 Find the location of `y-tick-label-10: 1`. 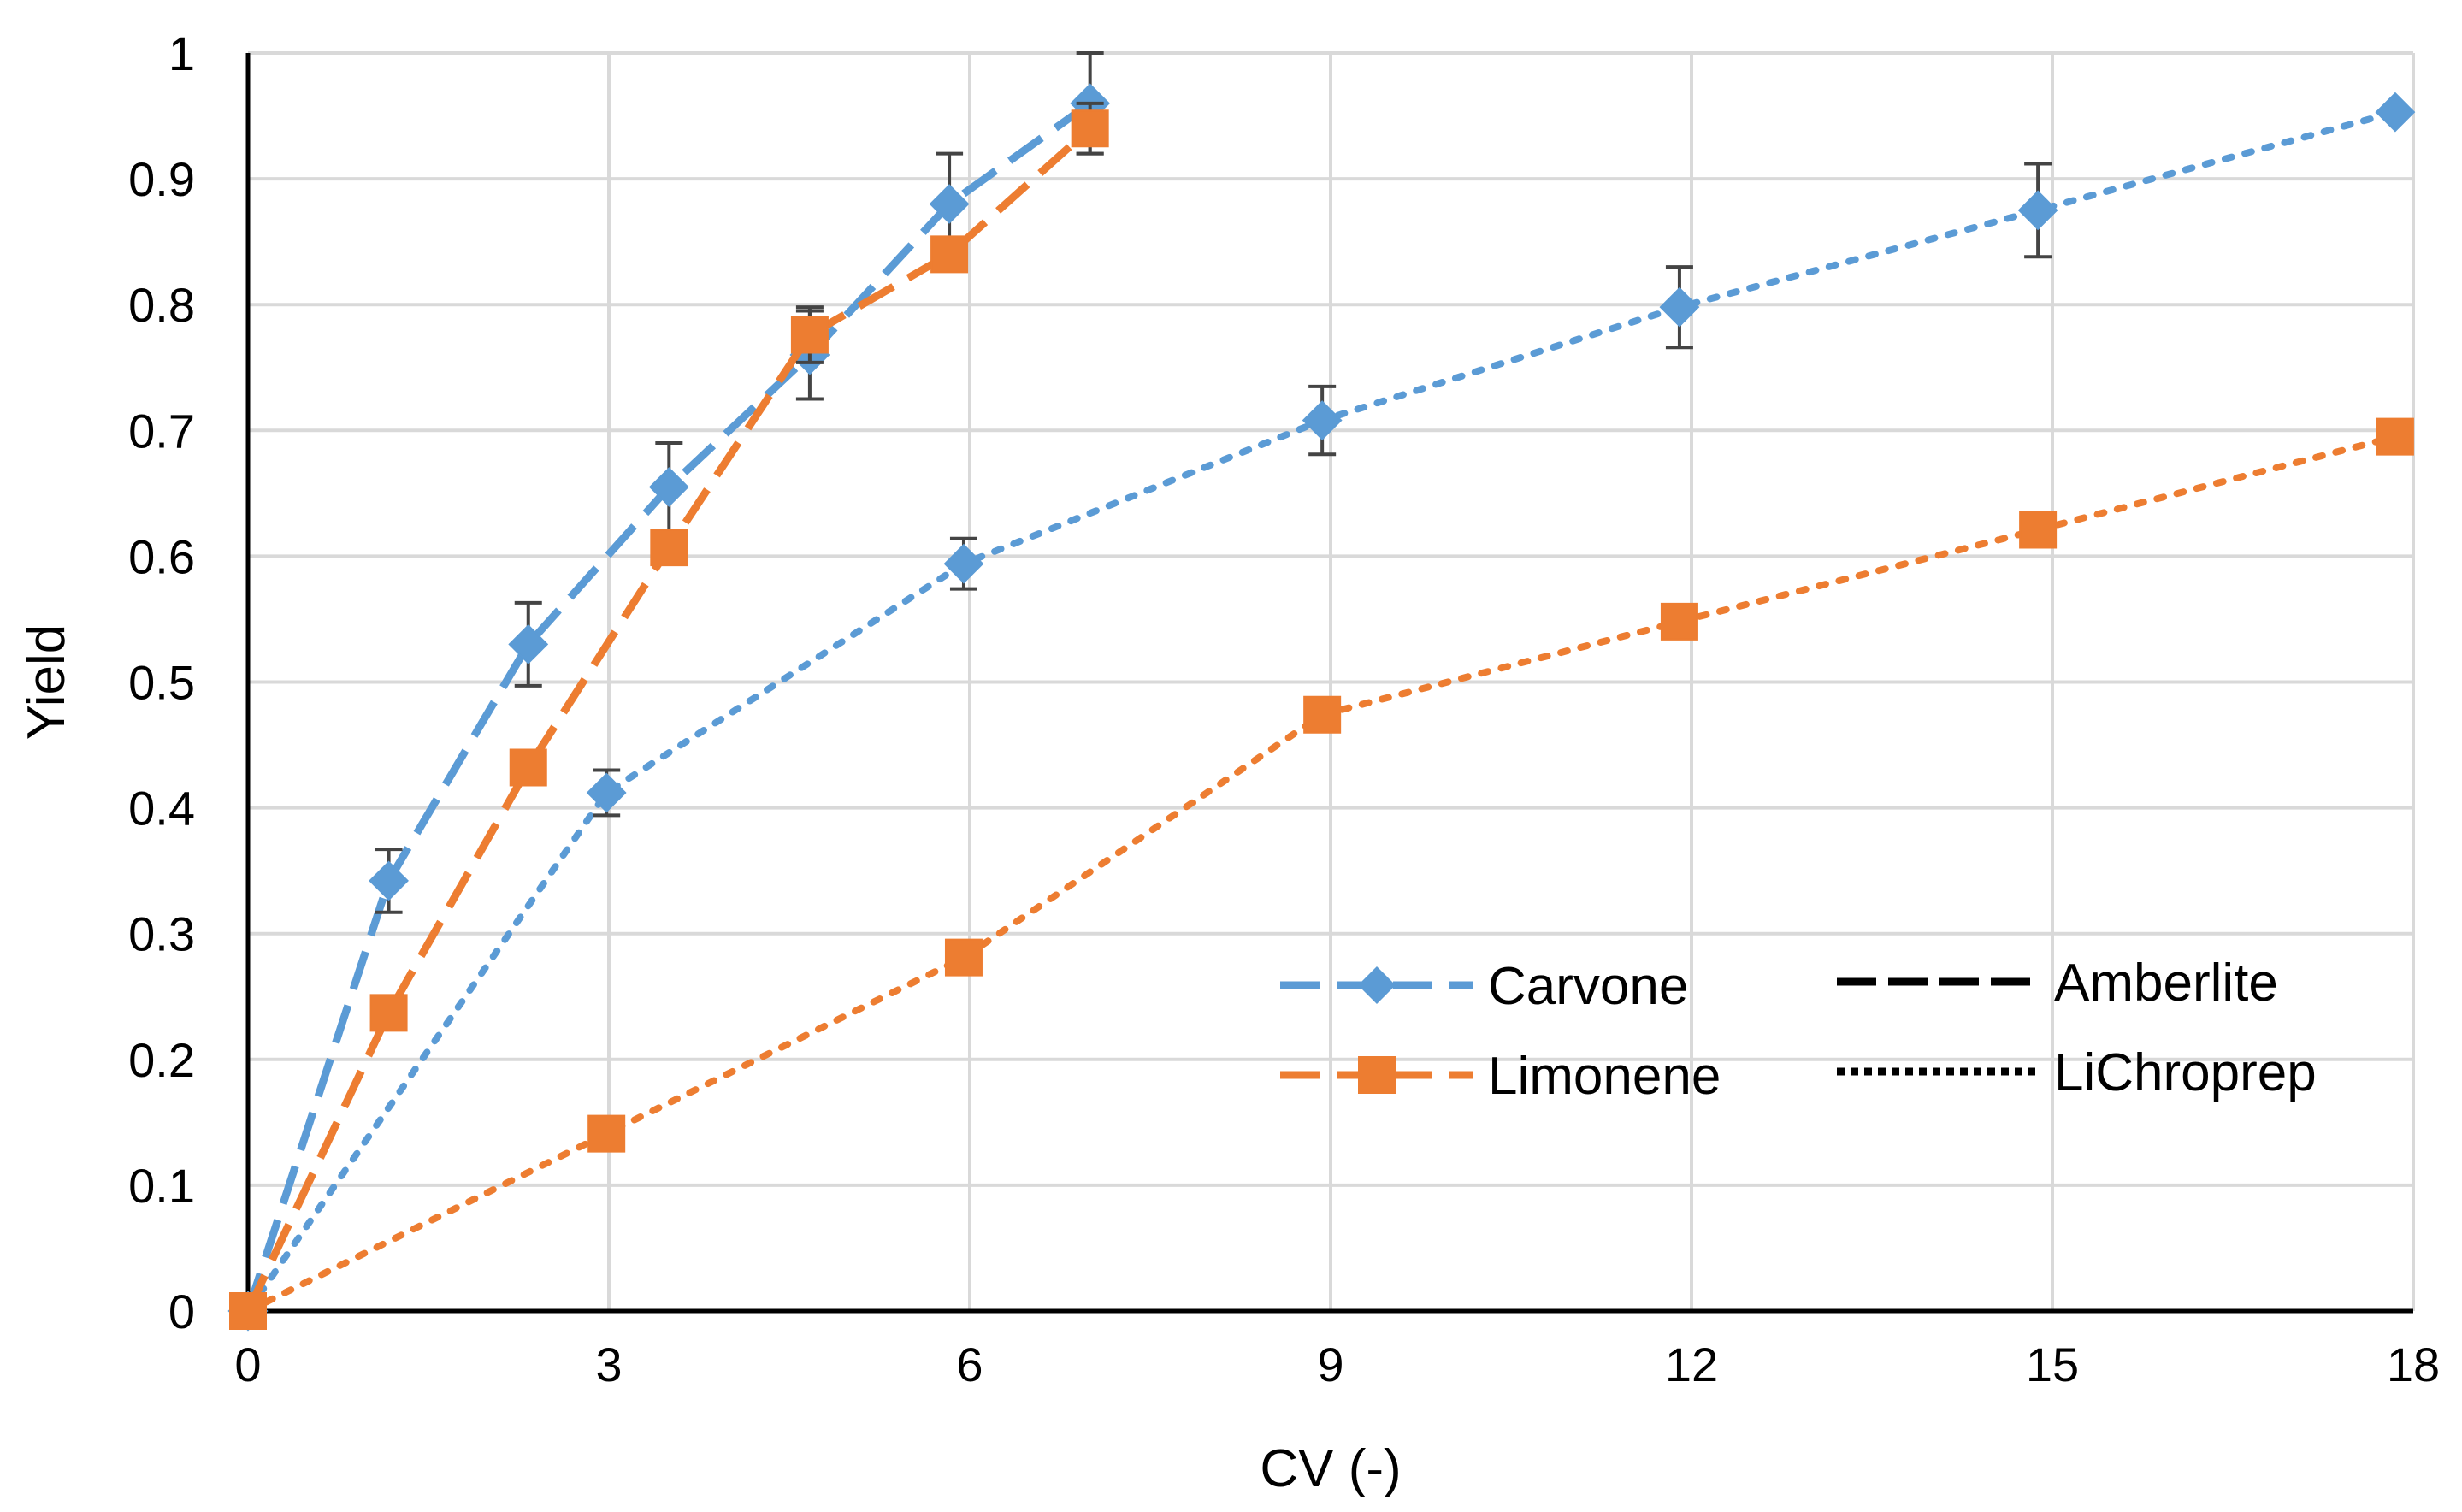

y-tick-label-10: 1 is located at coordinates (181, 53).